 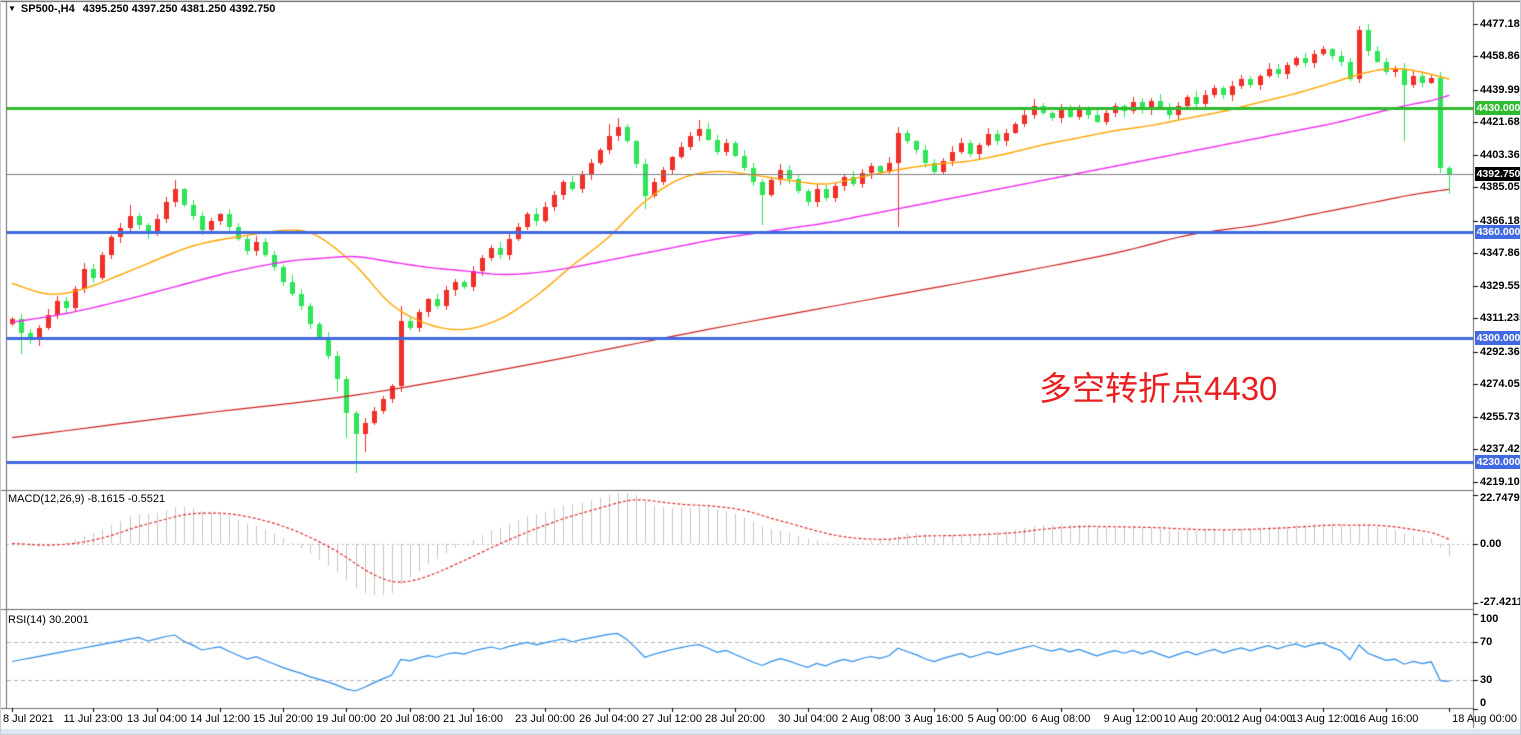 What do you see at coordinates (126, 499) in the screenshot?
I see `macd-values: -8.1615 -0.5521` at bounding box center [126, 499].